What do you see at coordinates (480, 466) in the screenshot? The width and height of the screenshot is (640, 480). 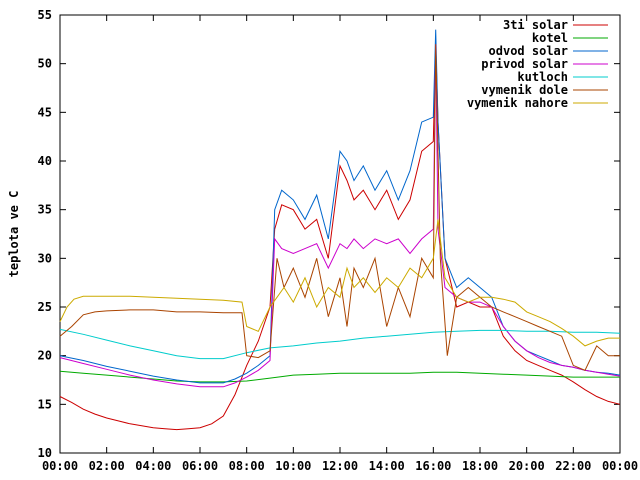 I see `x-tick-label: 18:00` at bounding box center [480, 466].